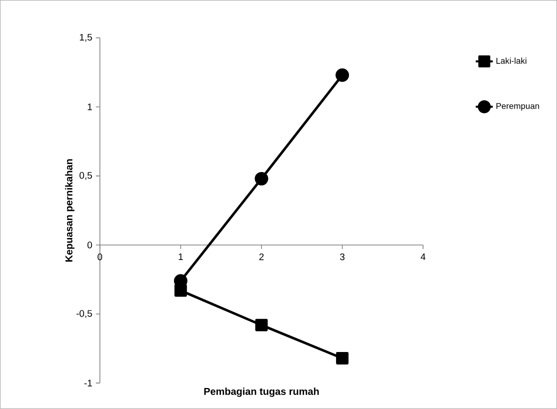 Image resolution: width=557 pixels, height=409 pixels. Describe the element at coordinates (518, 107) in the screenshot. I see `legend-label: Perempuan` at that location.